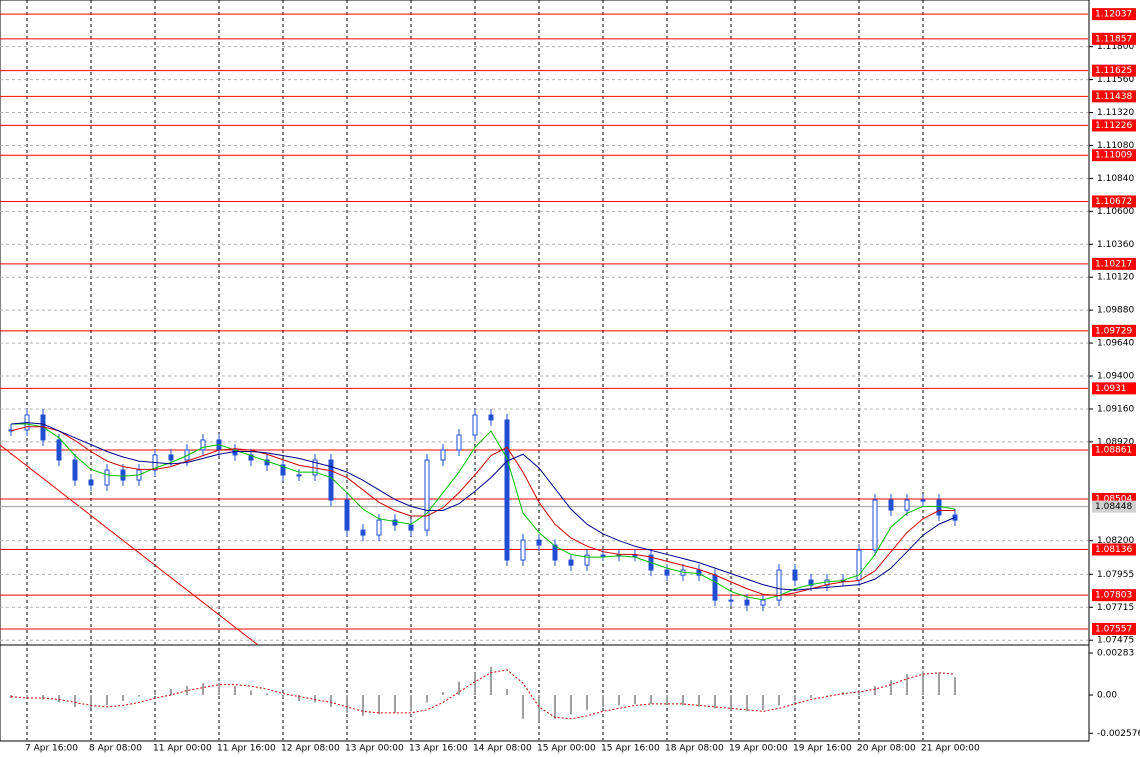  What do you see at coordinates (1113, 450) in the screenshot?
I see `level-label: 1.08861` at bounding box center [1113, 450].